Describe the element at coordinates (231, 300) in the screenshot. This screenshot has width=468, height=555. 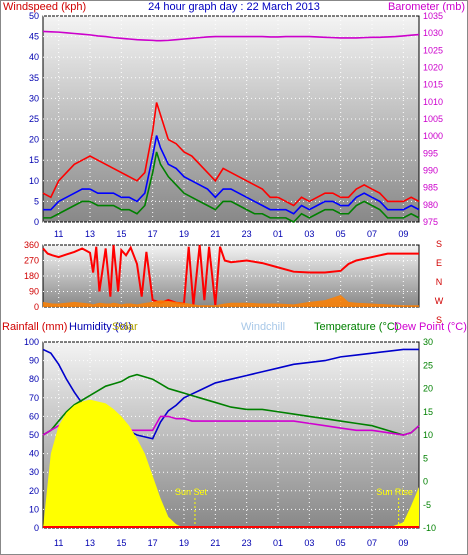
I see `direction-speed-area` at that location.